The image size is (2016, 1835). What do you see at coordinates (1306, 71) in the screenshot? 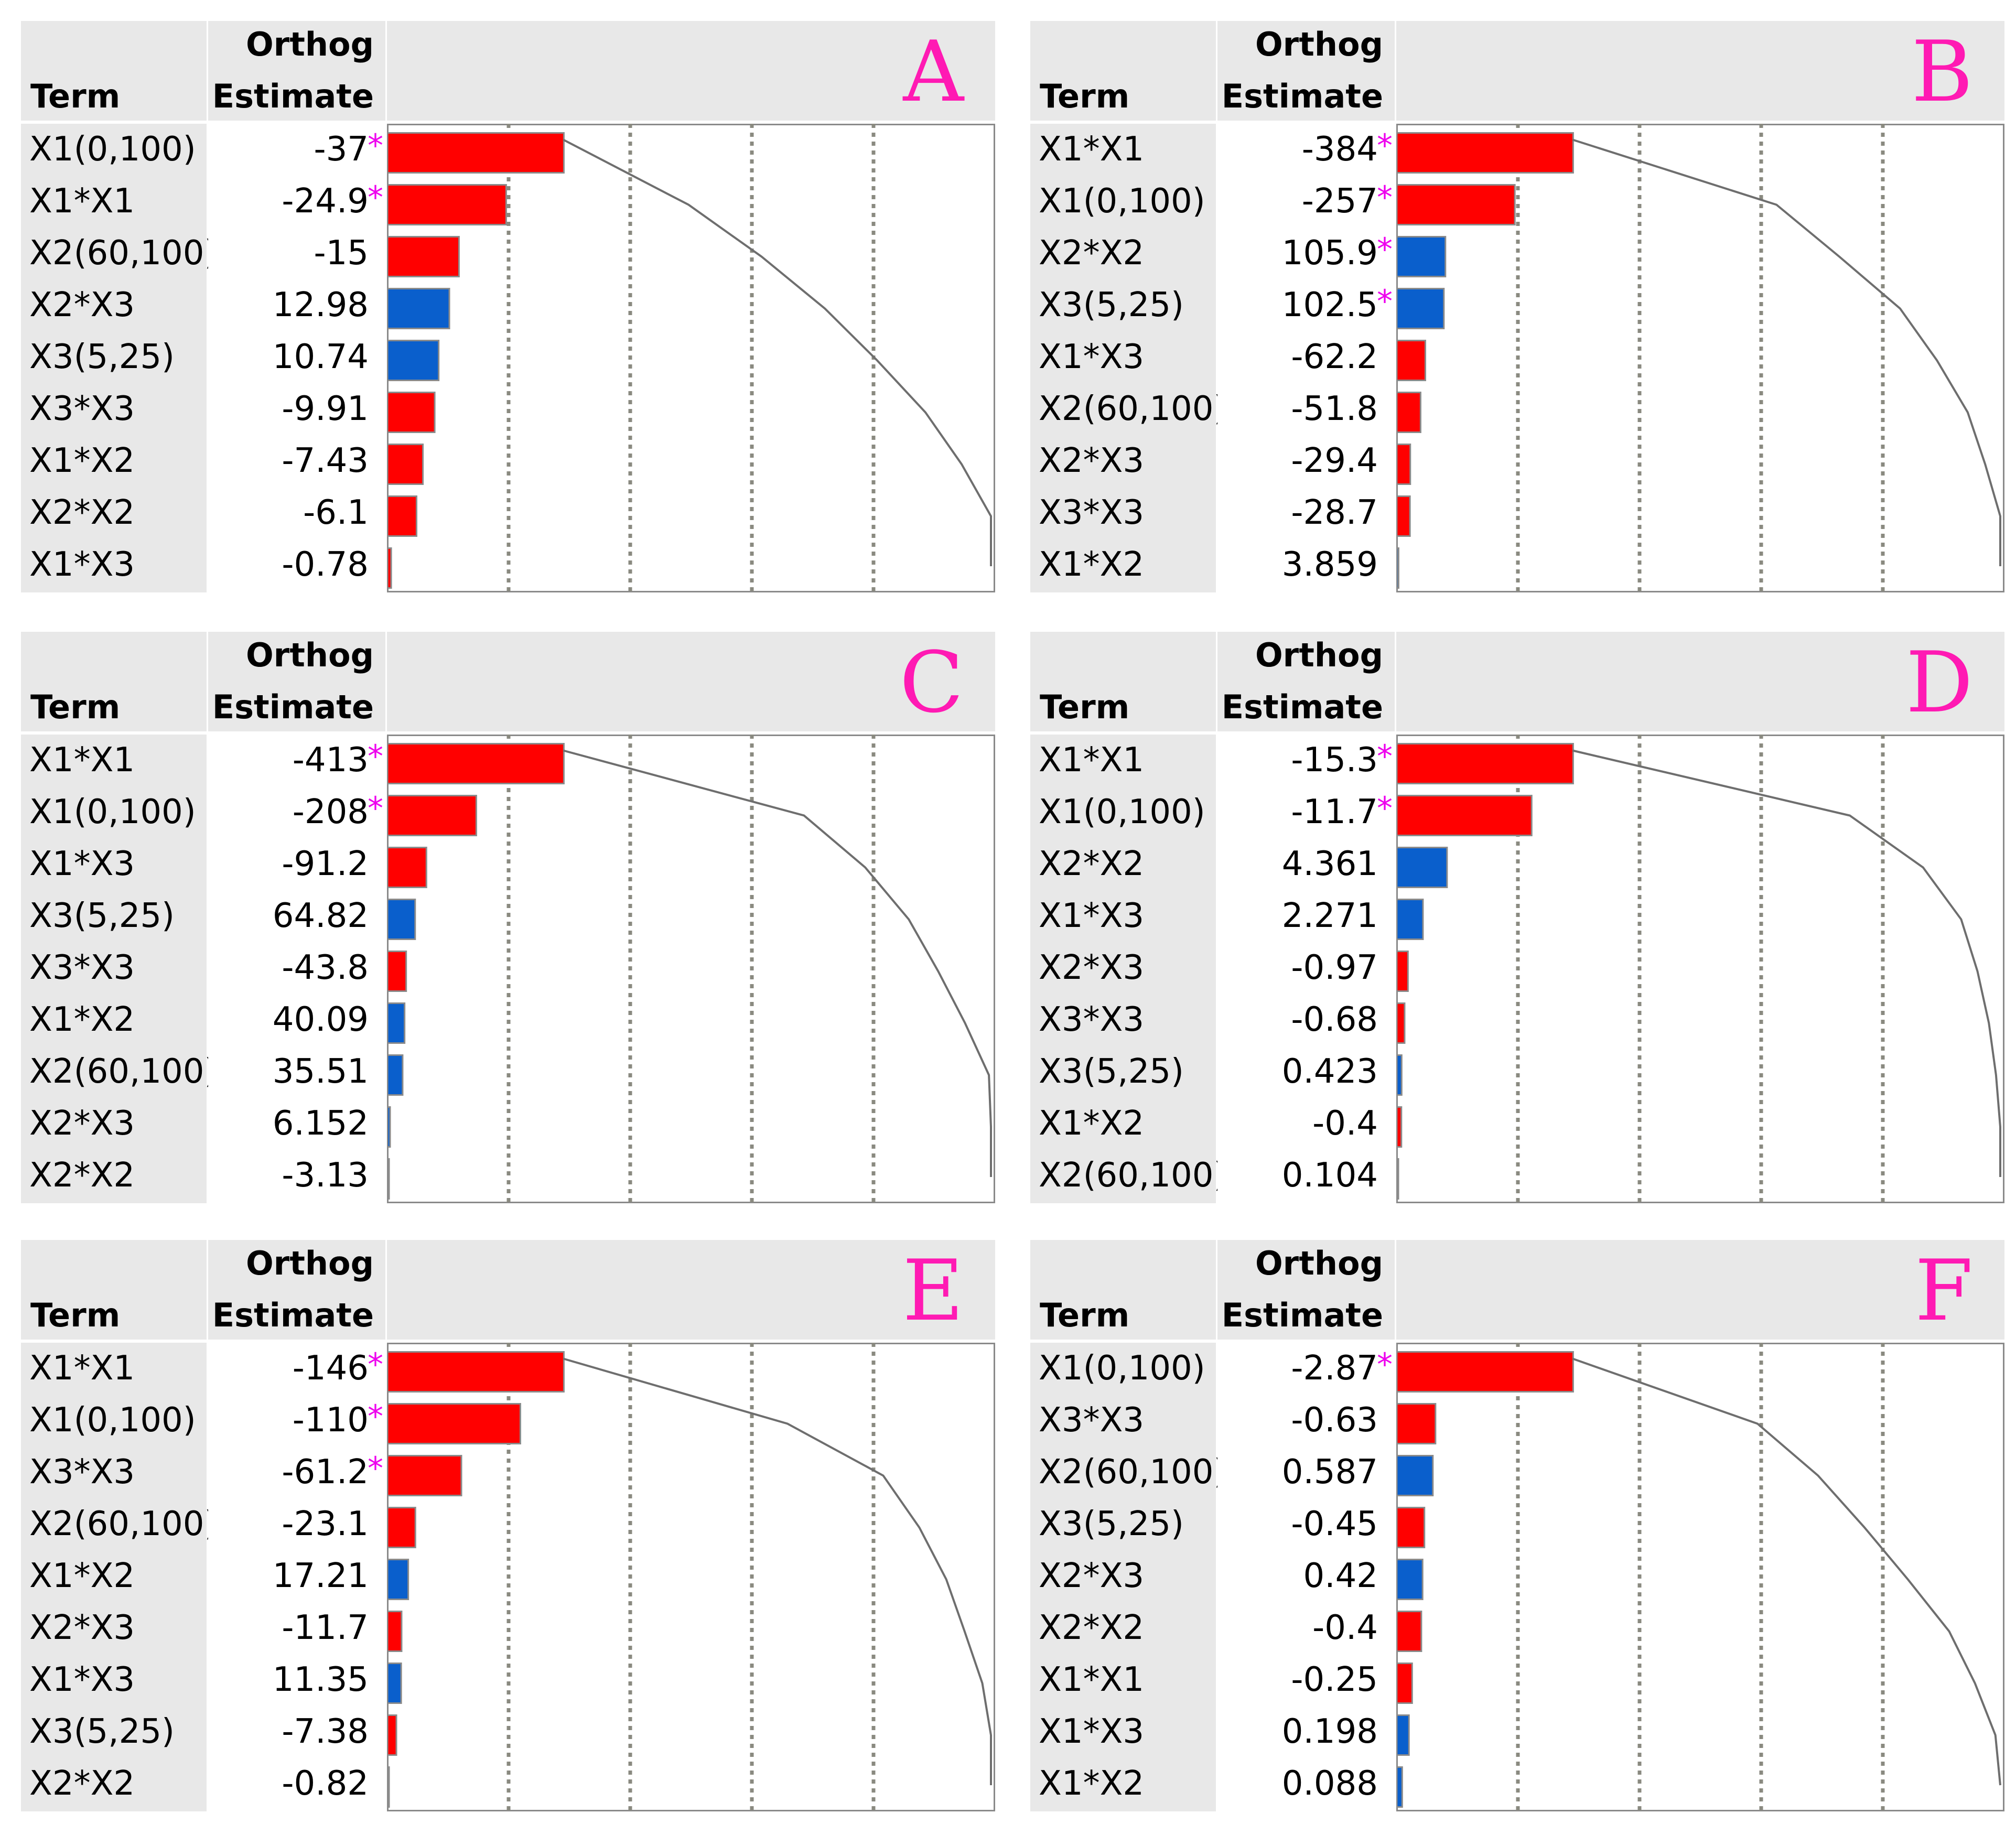
I see `estimate-header: Orthog Estimate` at bounding box center [1306, 71].